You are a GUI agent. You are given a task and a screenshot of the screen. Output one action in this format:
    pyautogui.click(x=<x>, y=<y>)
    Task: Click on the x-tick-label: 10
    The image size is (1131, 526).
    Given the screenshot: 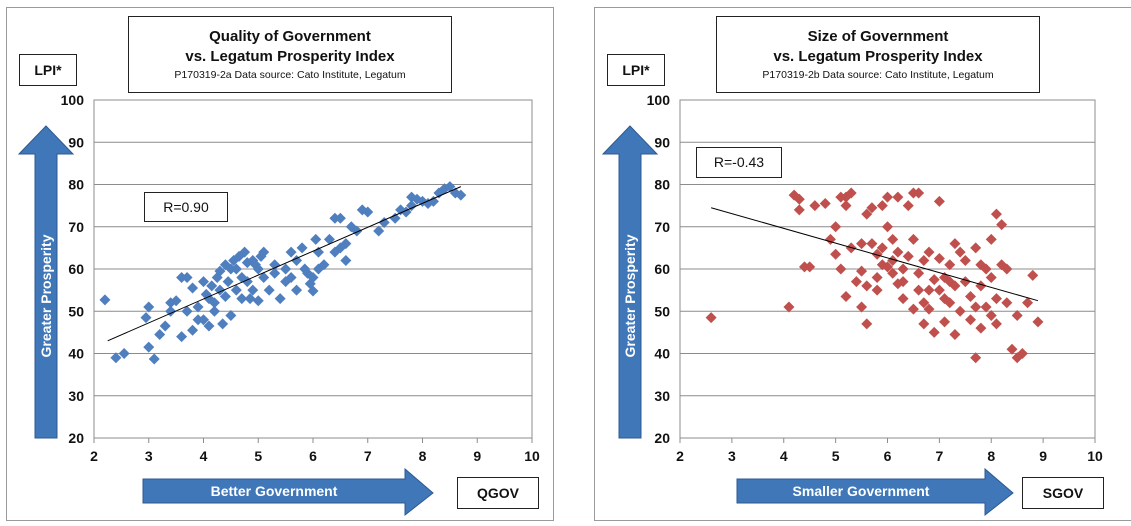 What is the action you would take?
    pyautogui.click(x=532, y=456)
    